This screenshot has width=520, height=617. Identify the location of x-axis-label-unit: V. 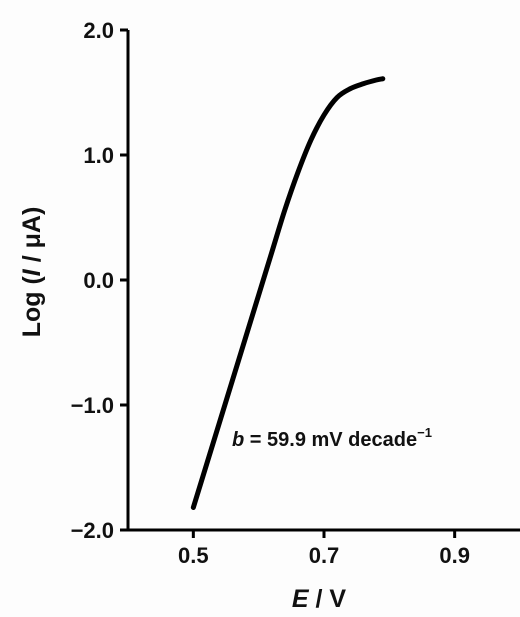
(337, 599).